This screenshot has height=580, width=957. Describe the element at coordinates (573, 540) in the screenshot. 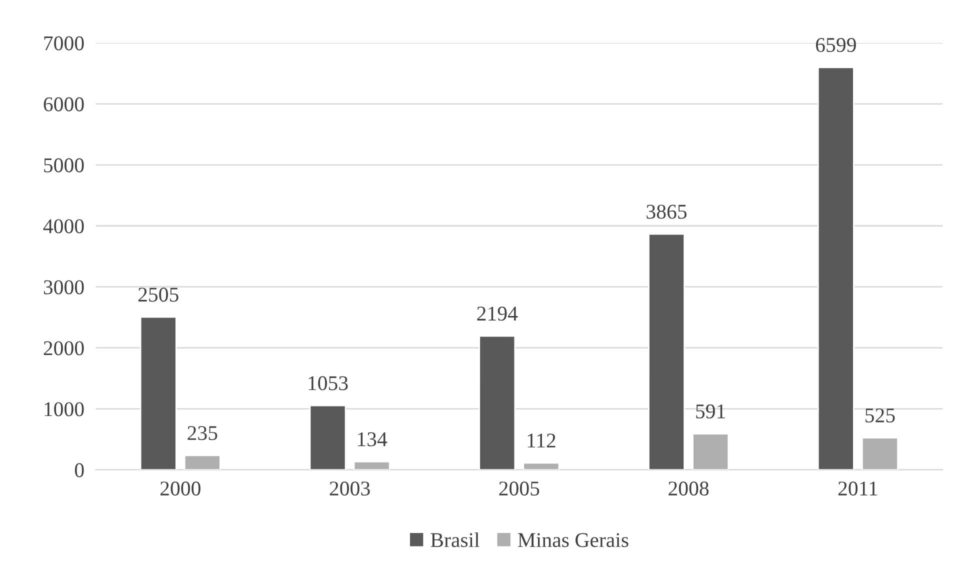

I see `legend-label: Minas Gerais` at that location.